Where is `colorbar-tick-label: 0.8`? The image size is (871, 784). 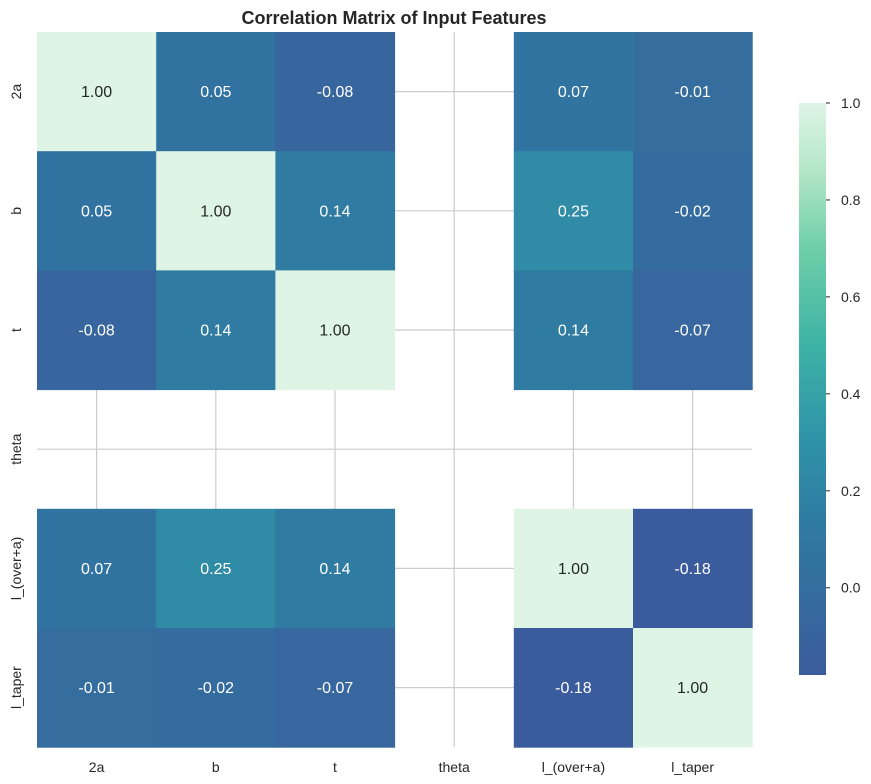 colorbar-tick-label: 0.8 is located at coordinates (851, 200).